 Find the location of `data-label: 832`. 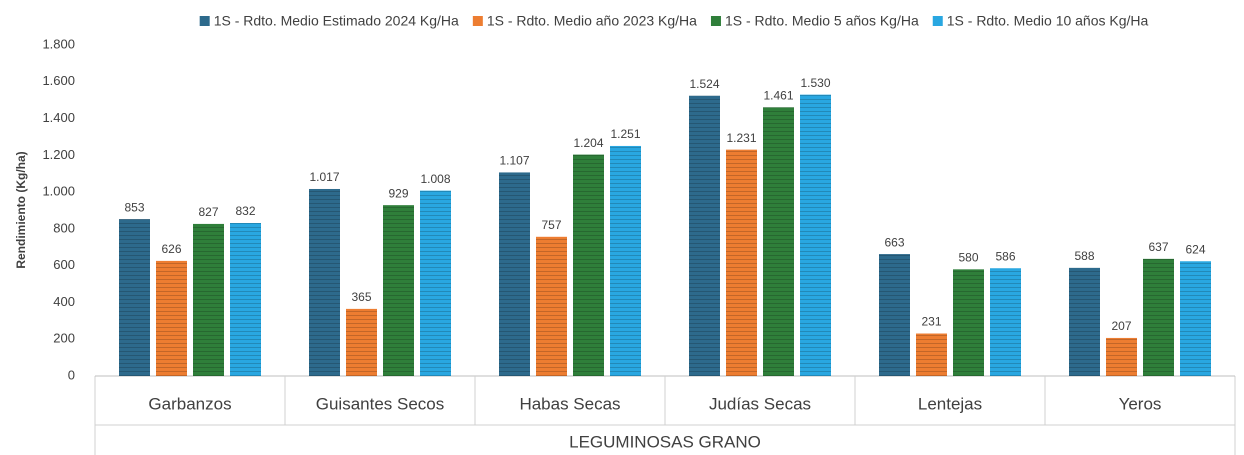

data-label: 832 is located at coordinates (245, 211).